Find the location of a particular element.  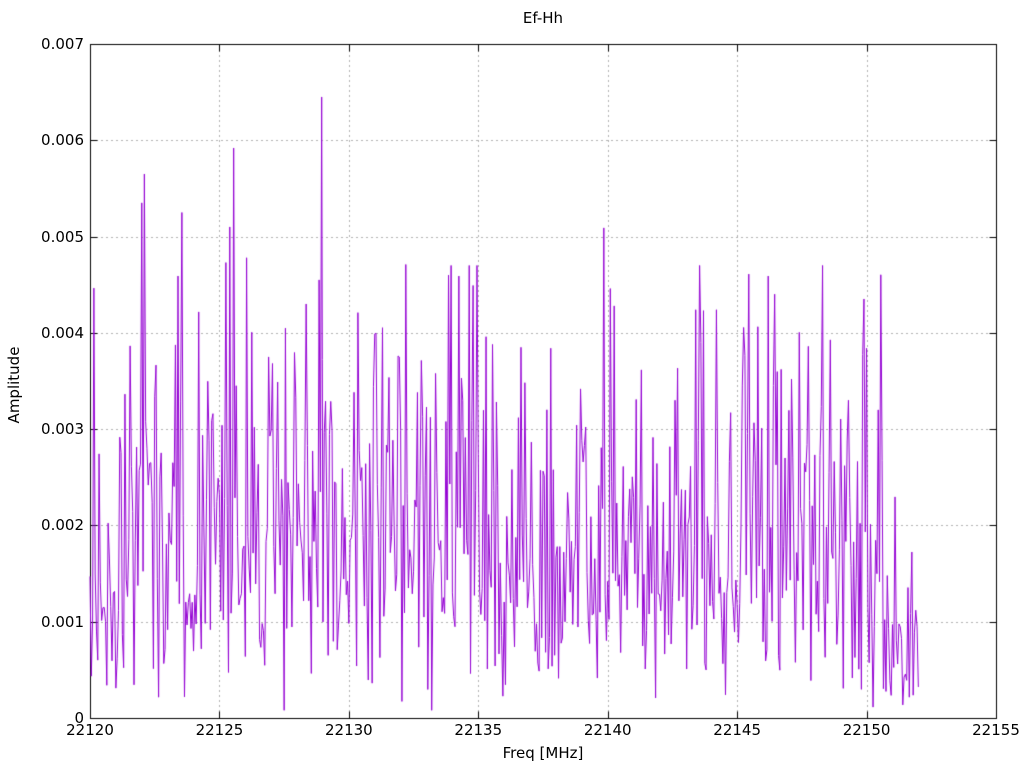

x-tick-label: 22125 is located at coordinates (219, 730).